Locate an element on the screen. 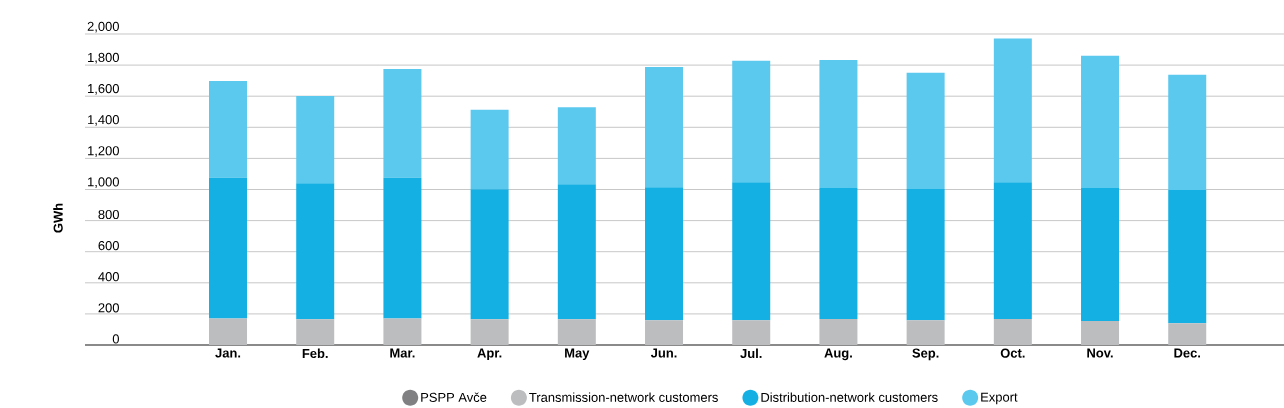 This screenshot has height=408, width=1284. y-tick-label: 1,800 is located at coordinates (103, 58).